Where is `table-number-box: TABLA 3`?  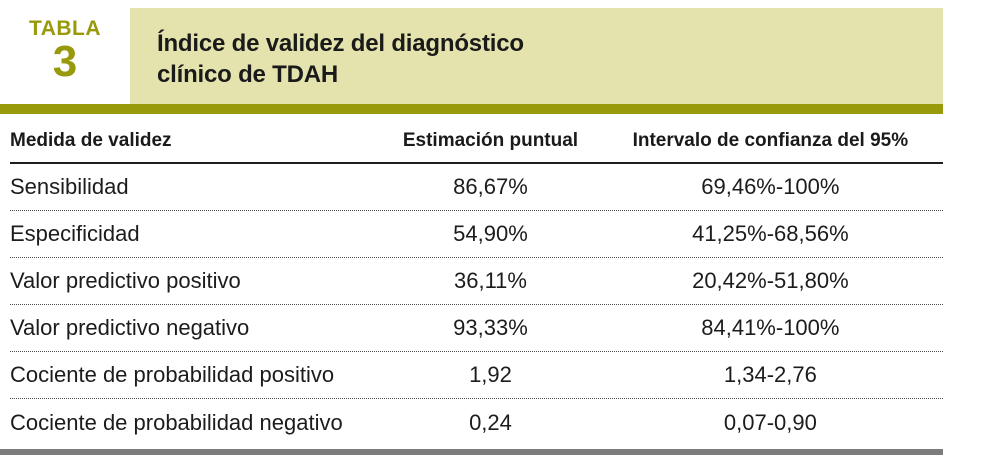
table-number-box: TABLA 3 is located at coordinates (65, 56).